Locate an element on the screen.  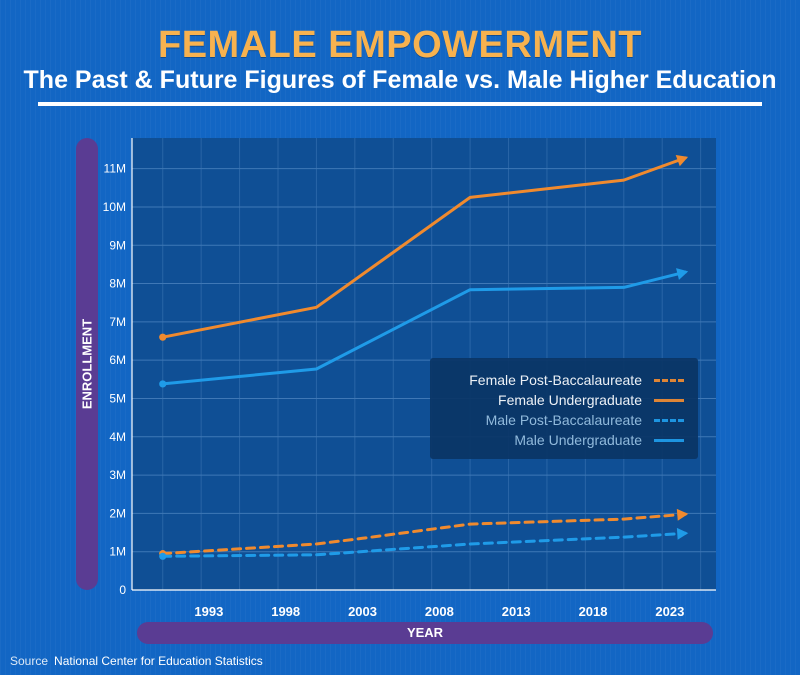
y-tick-label: 11M is located at coordinates (115, 169).